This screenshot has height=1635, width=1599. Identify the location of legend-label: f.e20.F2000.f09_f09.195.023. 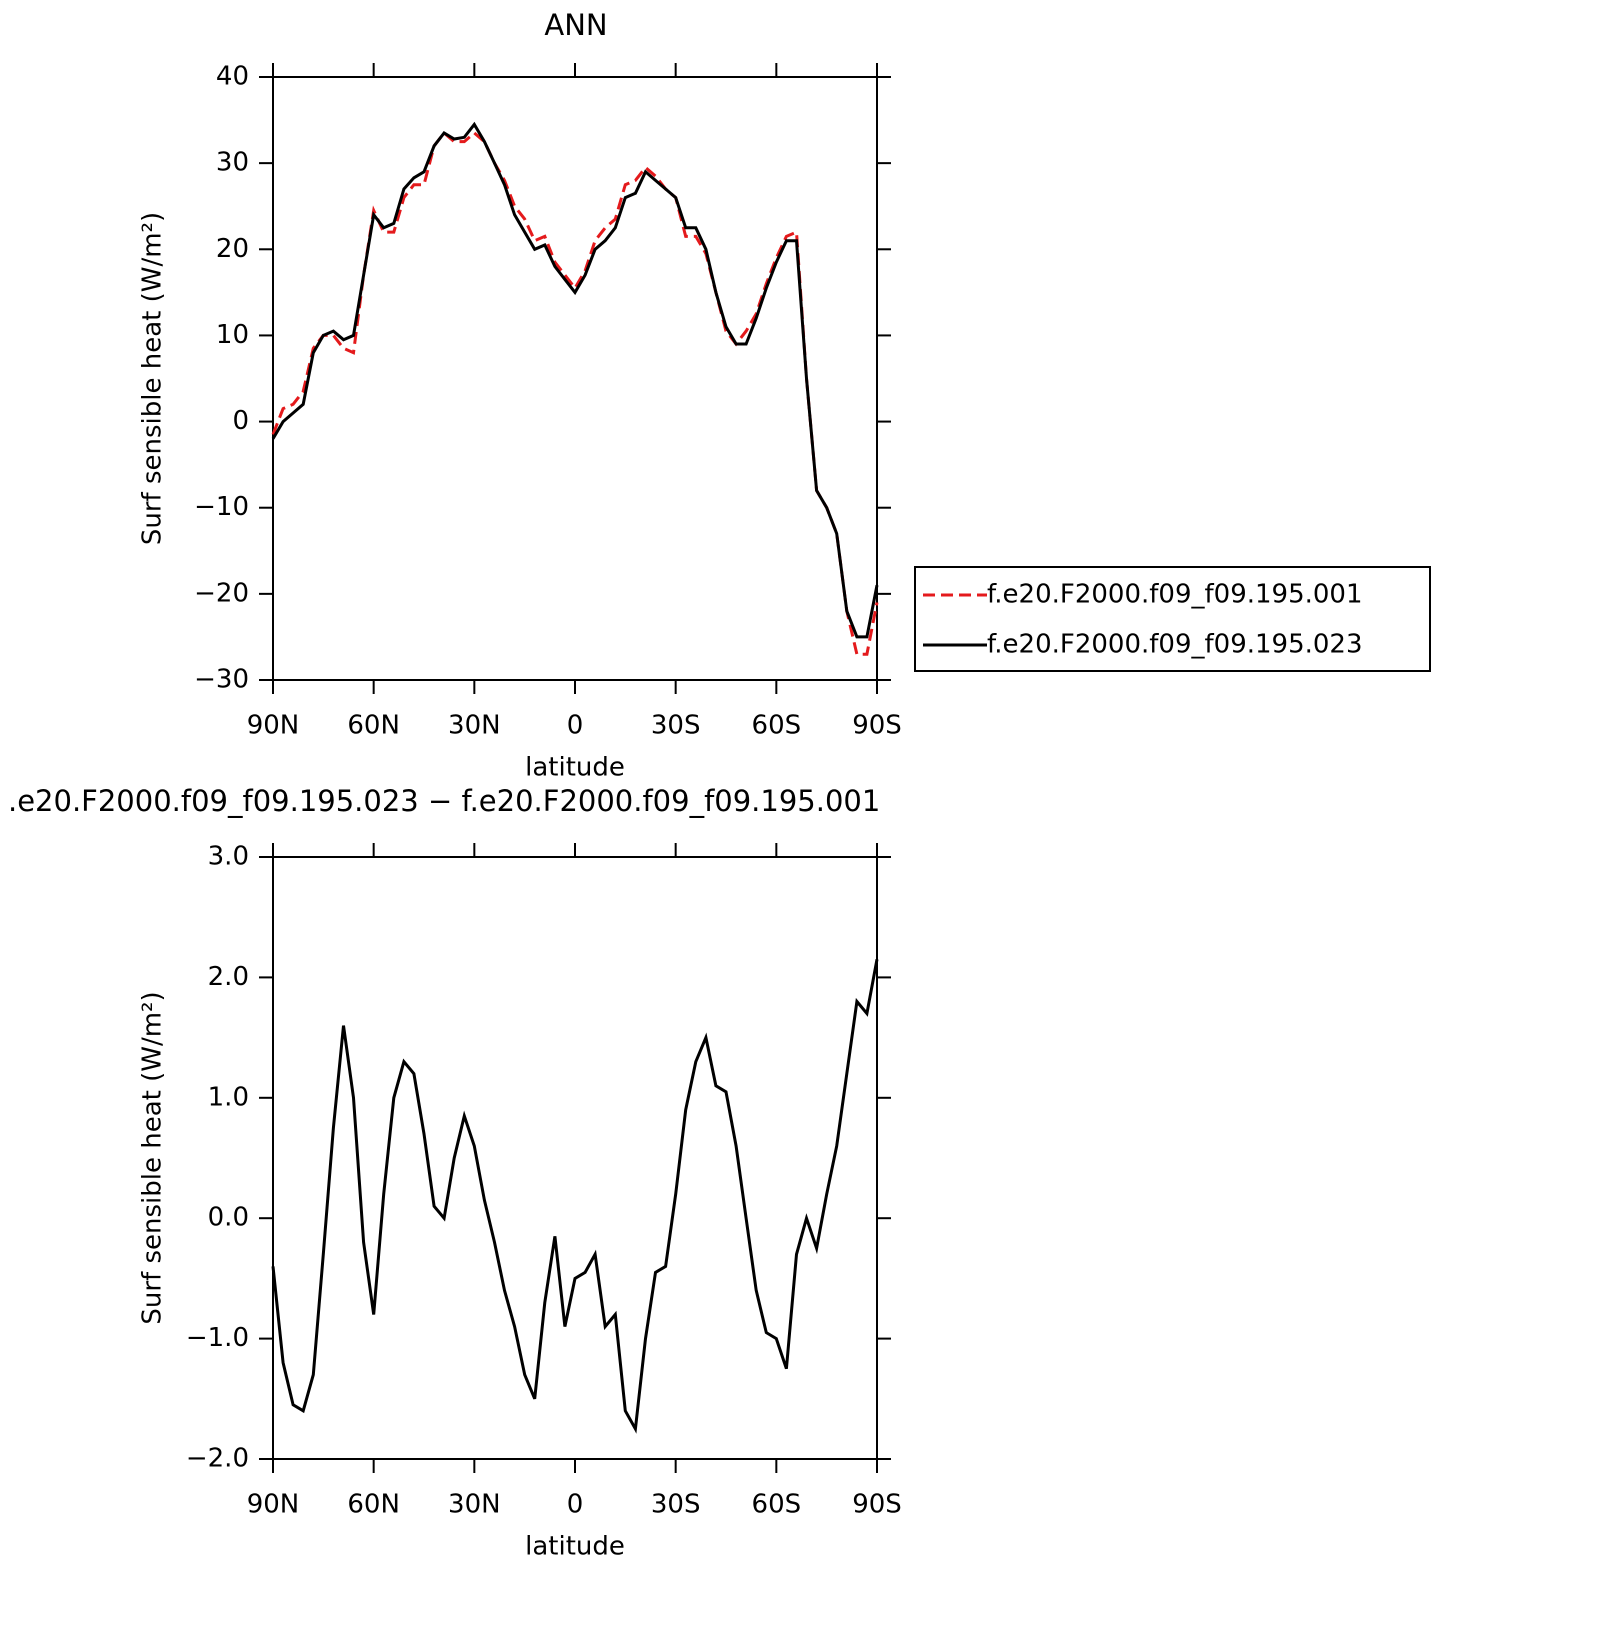
(1175, 645).